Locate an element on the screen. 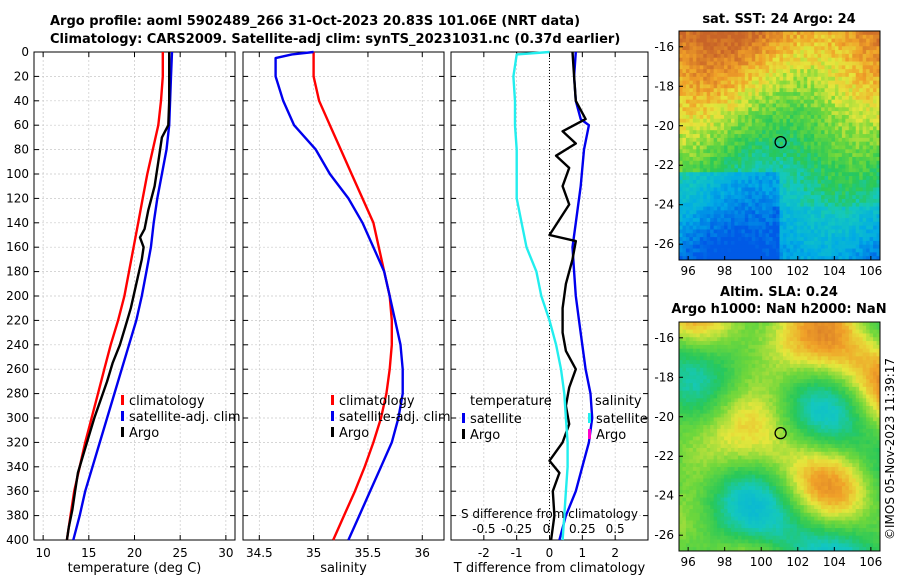 This screenshot has height=580, width=900. y-tick-label: 360 is located at coordinates (17, 491).